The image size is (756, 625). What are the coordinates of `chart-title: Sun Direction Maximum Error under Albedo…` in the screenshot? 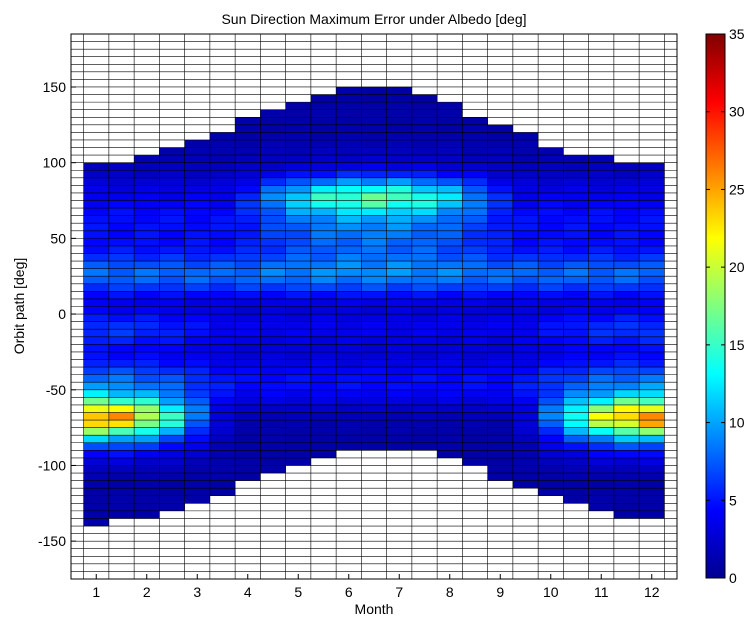 It's located at (373, 19).